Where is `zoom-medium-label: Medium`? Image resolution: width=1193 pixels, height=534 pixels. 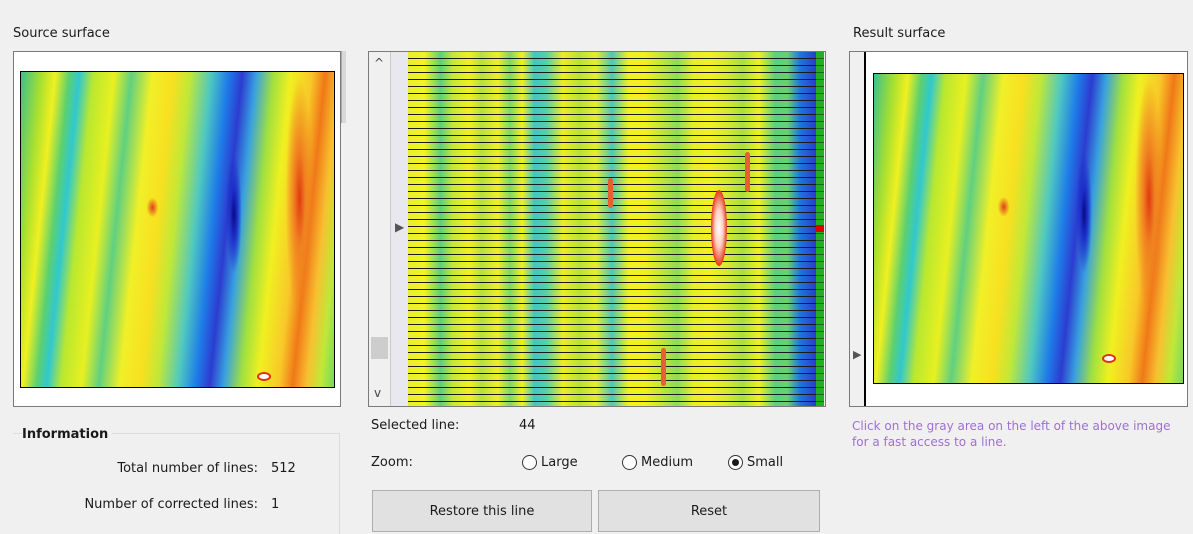
zoom-medium-label: Medium is located at coordinates (667, 462).